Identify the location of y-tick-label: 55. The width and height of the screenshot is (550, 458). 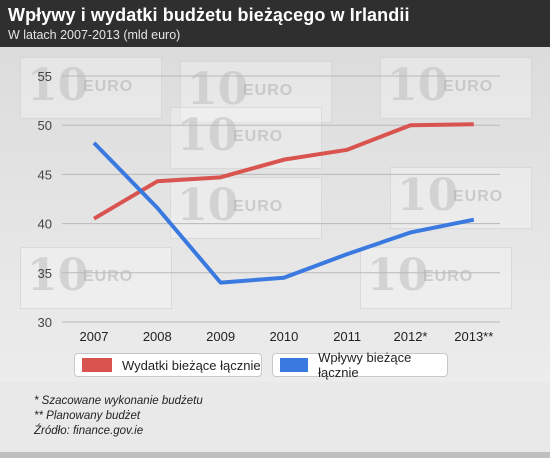
(45, 76).